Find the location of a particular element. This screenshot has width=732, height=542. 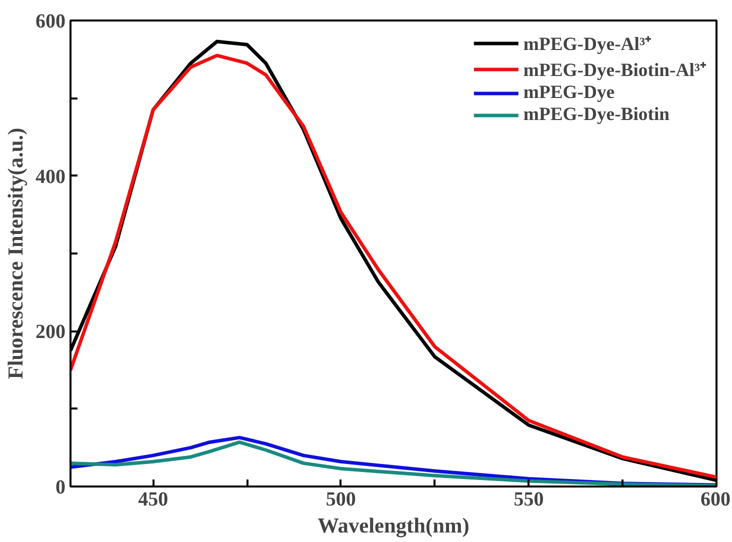

y-axis-title: Fluorescence Intensity(a.u.) is located at coordinates (16, 254).